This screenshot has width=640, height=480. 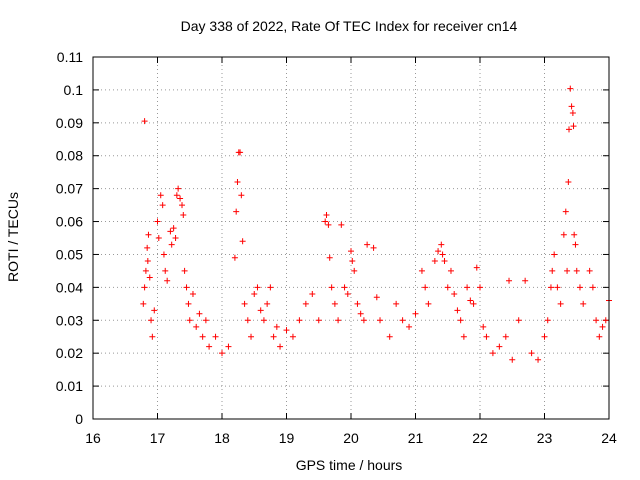 I want to click on x-tick-label: 22, so click(x=480, y=438).